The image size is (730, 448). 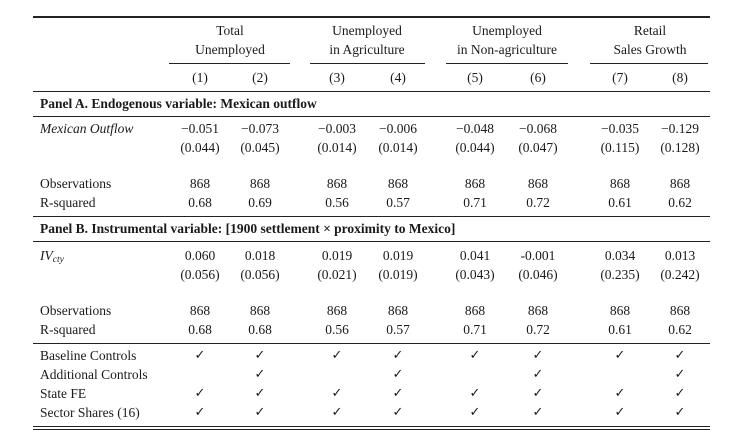 I want to click on standard-error: (0.047), so click(x=538, y=147).